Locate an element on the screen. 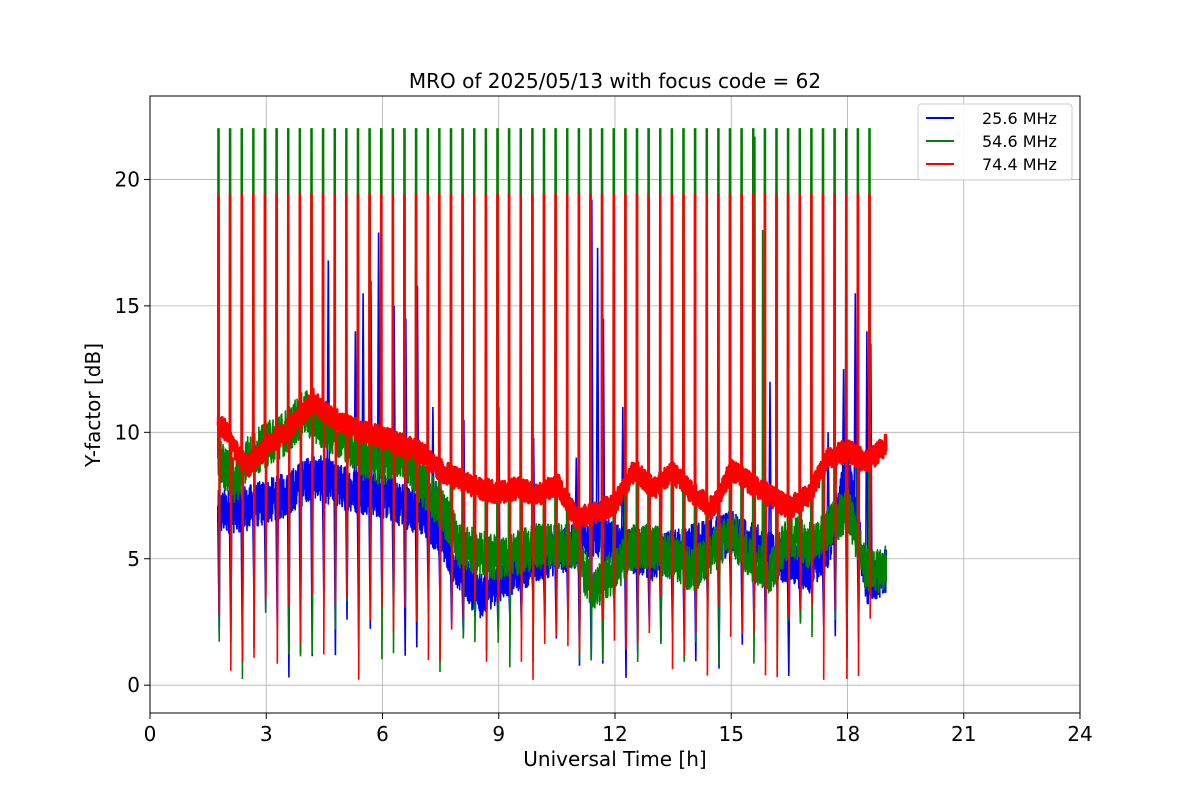 Image resolution: width=1200 pixels, height=800 pixels. x-tick-label: 21 is located at coordinates (963, 734).